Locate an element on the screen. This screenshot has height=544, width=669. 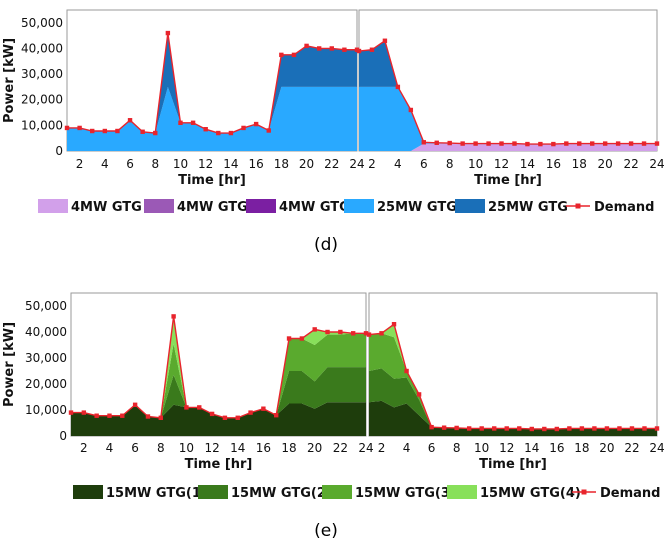
legend-entry: Demand is located at coordinates (616, 493).